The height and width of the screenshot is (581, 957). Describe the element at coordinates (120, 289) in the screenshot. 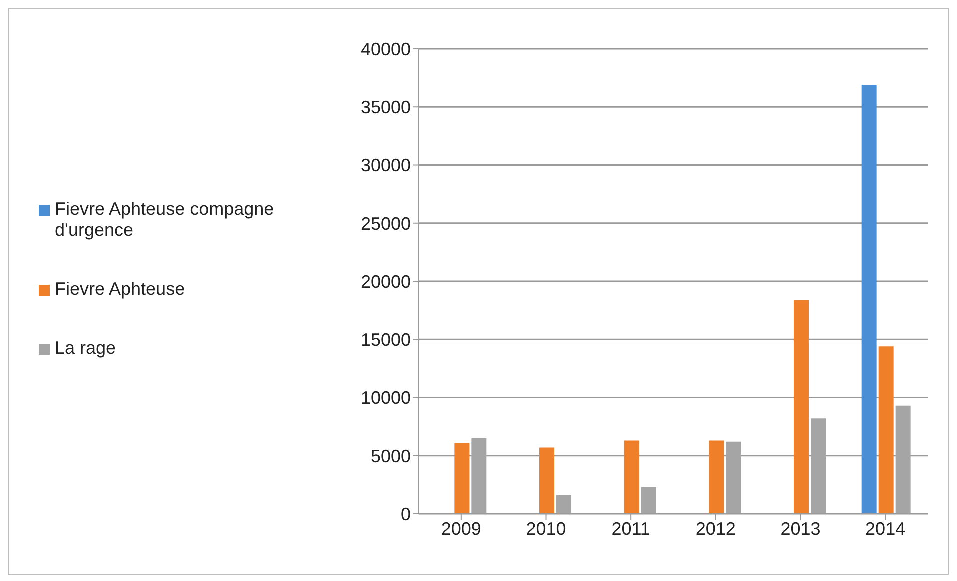

I see `legend-label: Fievre Aphteuse` at that location.